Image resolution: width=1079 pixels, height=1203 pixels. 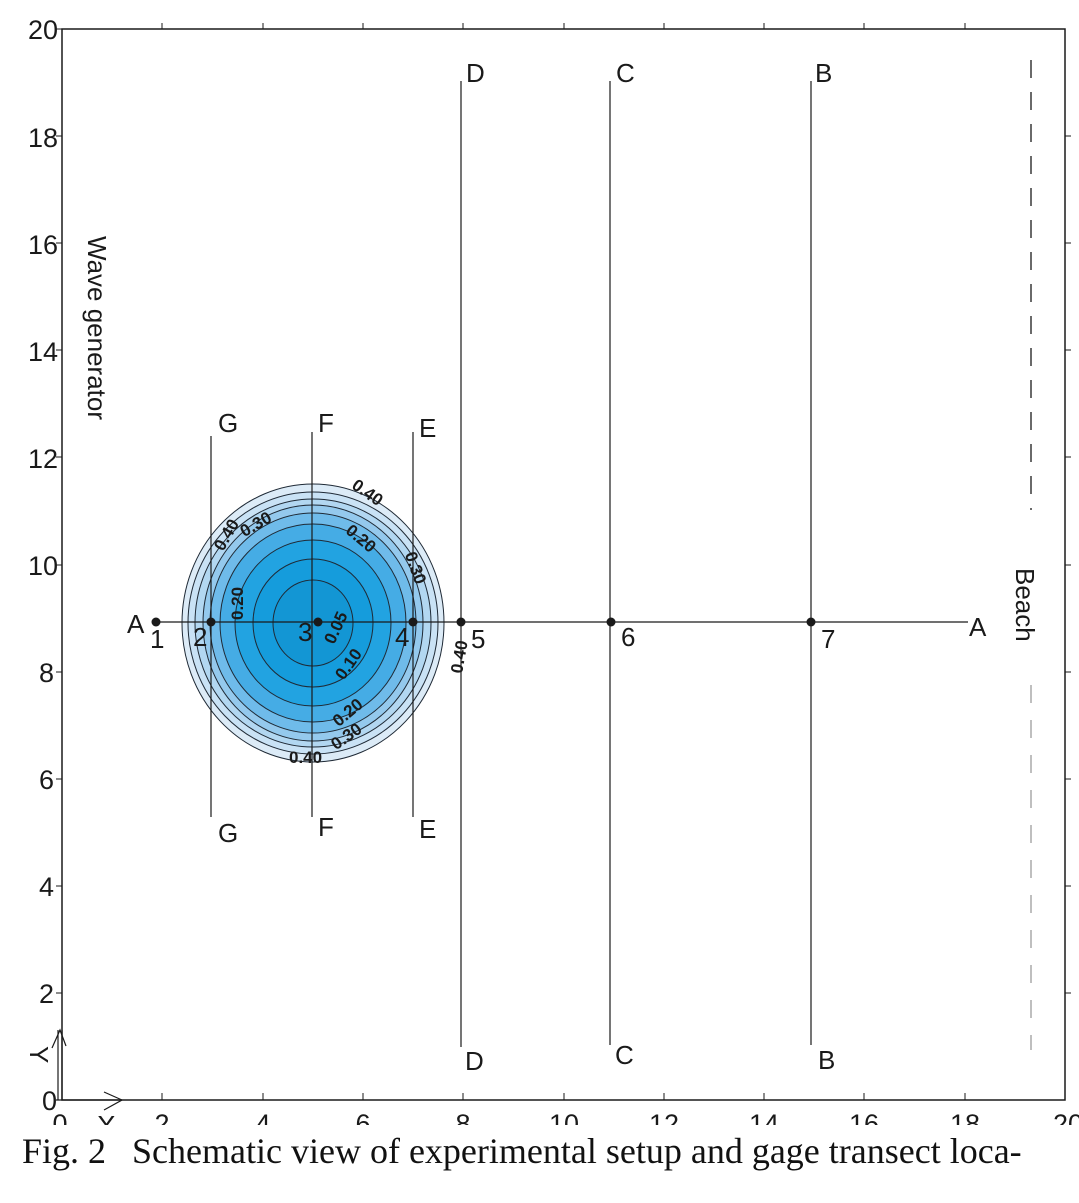 What do you see at coordinates (46, 780) in the screenshot?
I see `y-tick-6: 6` at bounding box center [46, 780].